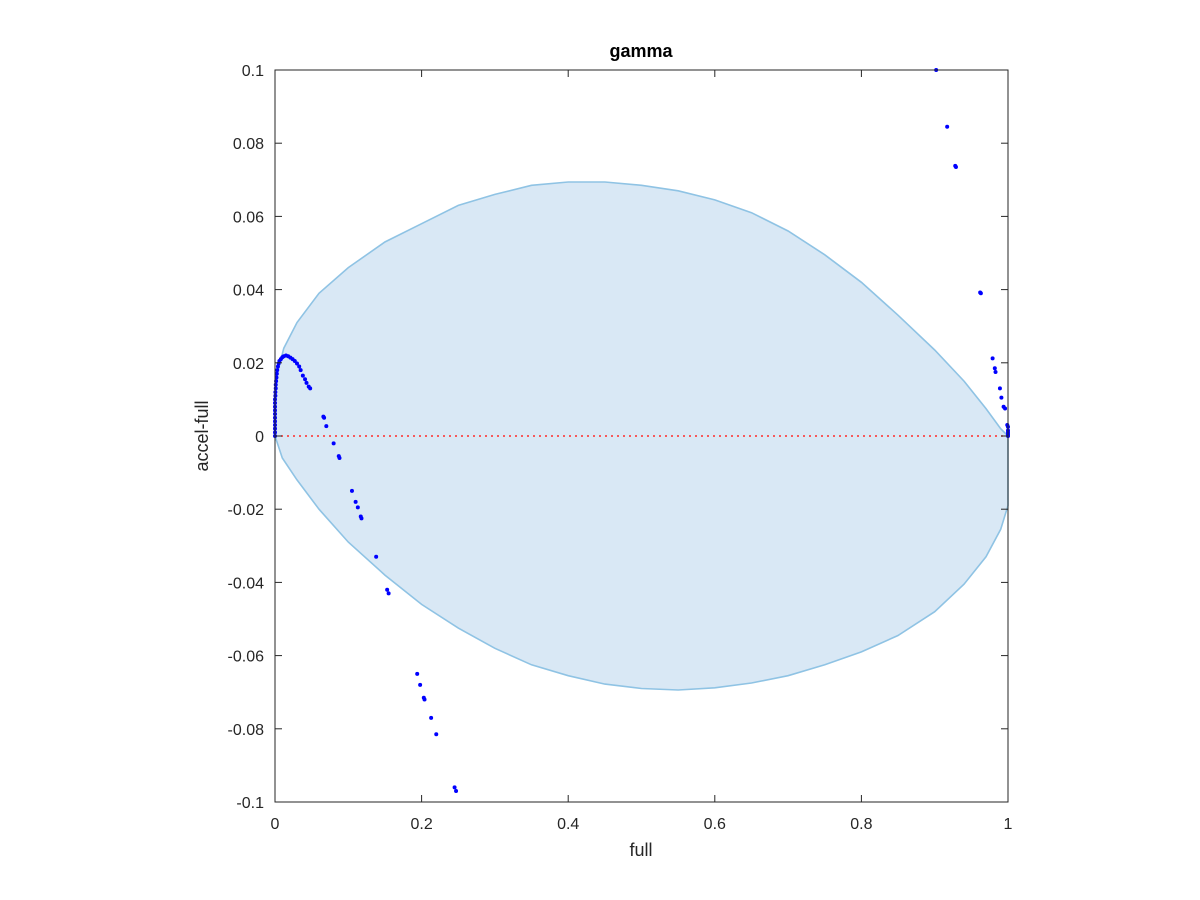  Describe the element at coordinates (246, 730) in the screenshot. I see `y-tick-label: -0.08` at that location.